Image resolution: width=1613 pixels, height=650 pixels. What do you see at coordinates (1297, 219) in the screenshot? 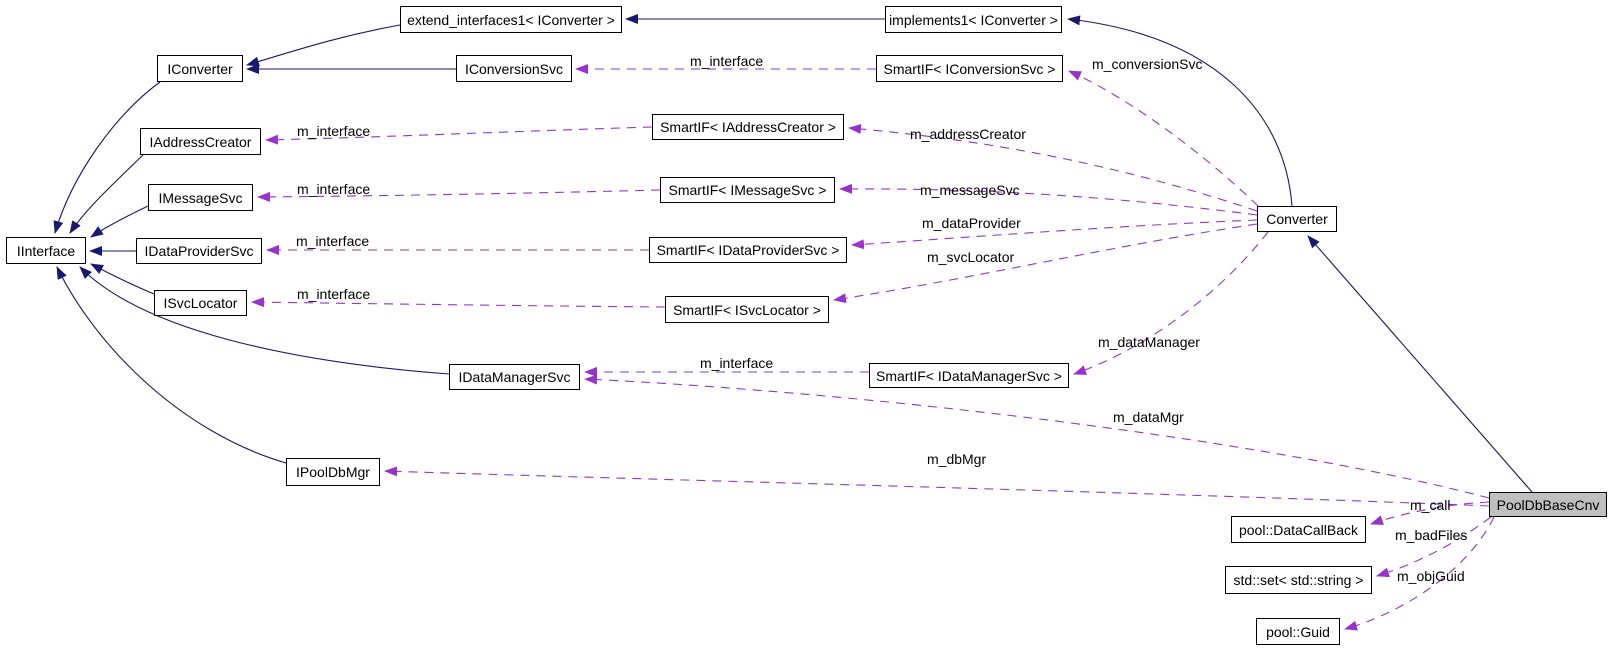
I see `node-converter: Converter` at bounding box center [1297, 219].